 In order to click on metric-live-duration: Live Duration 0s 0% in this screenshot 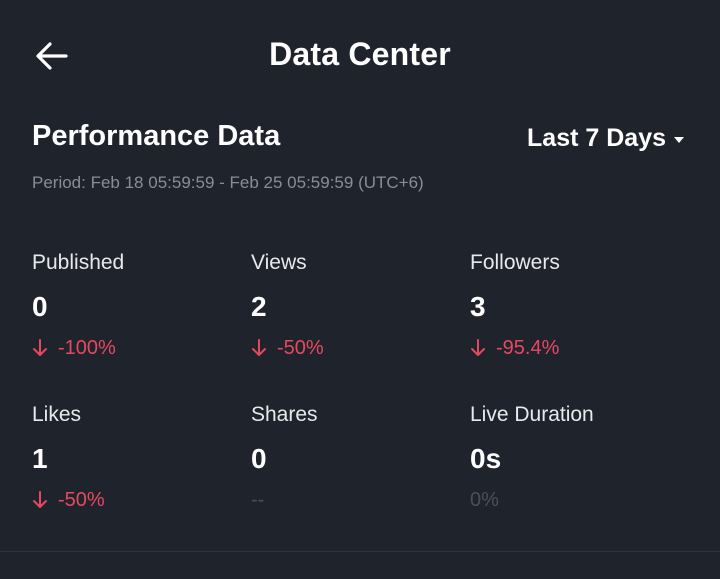, I will do `click(579, 476)`.